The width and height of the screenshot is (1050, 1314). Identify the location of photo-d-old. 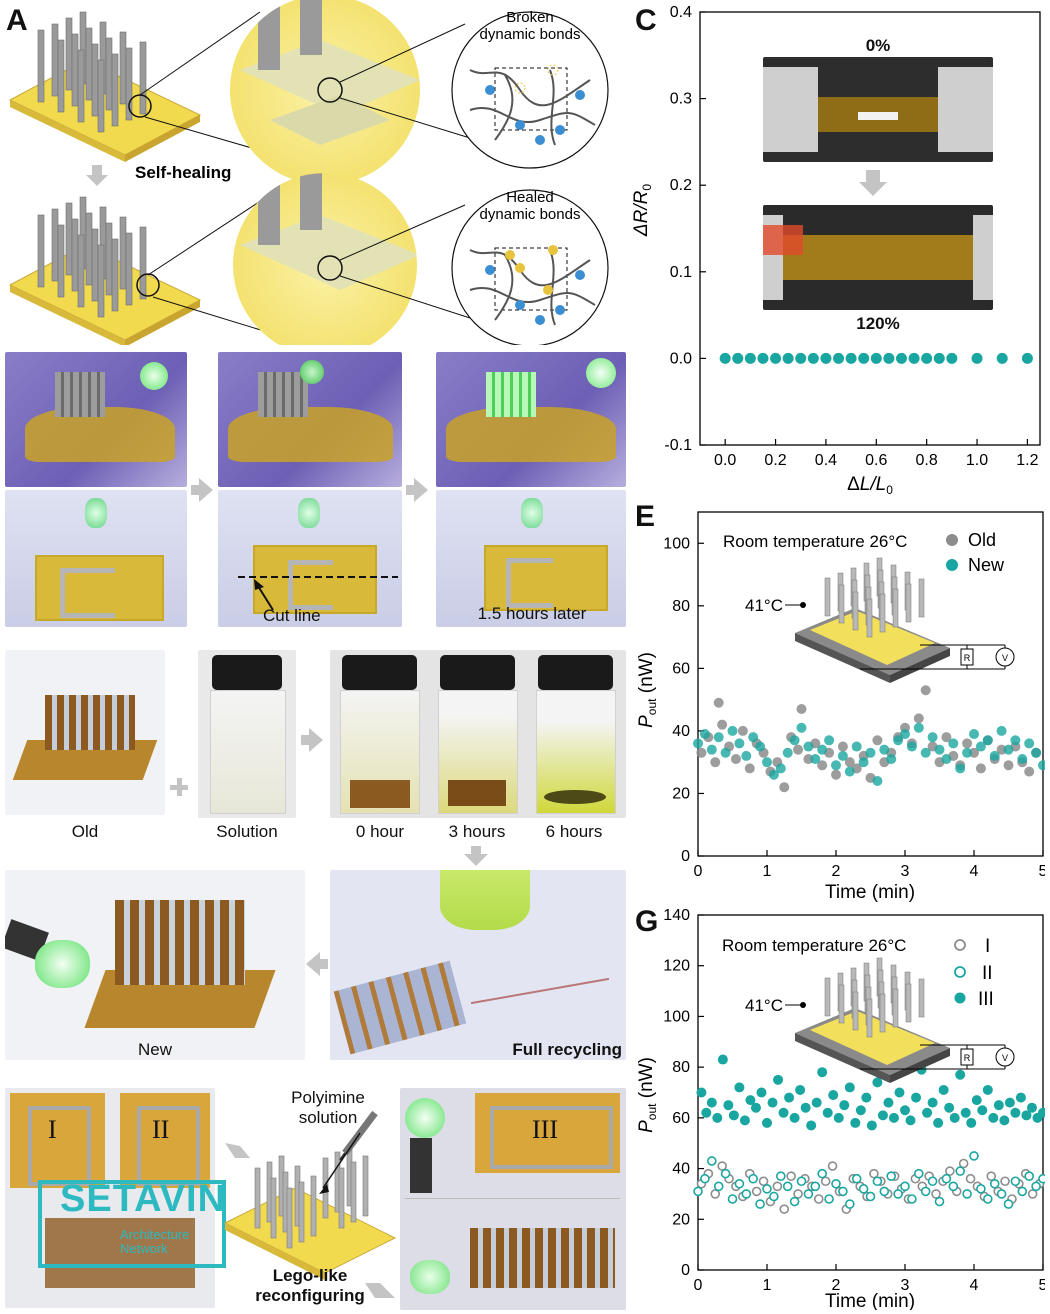
(85, 732).